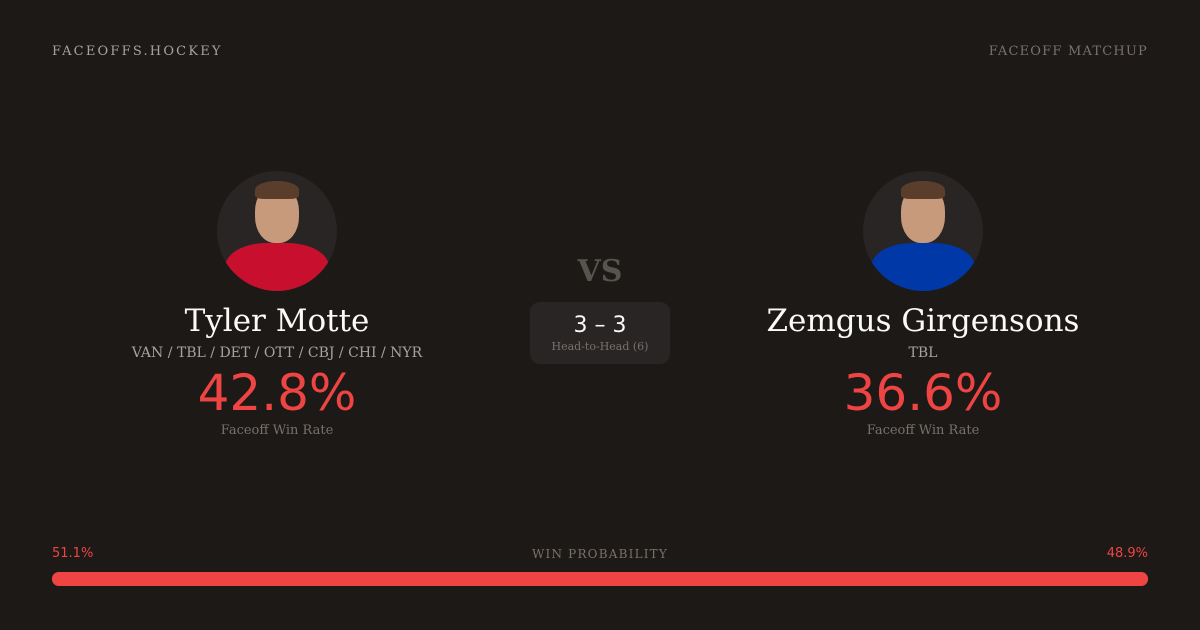 Image resolution: width=1200 pixels, height=630 pixels. I want to click on win-rate: 42.8%, so click(277, 393).